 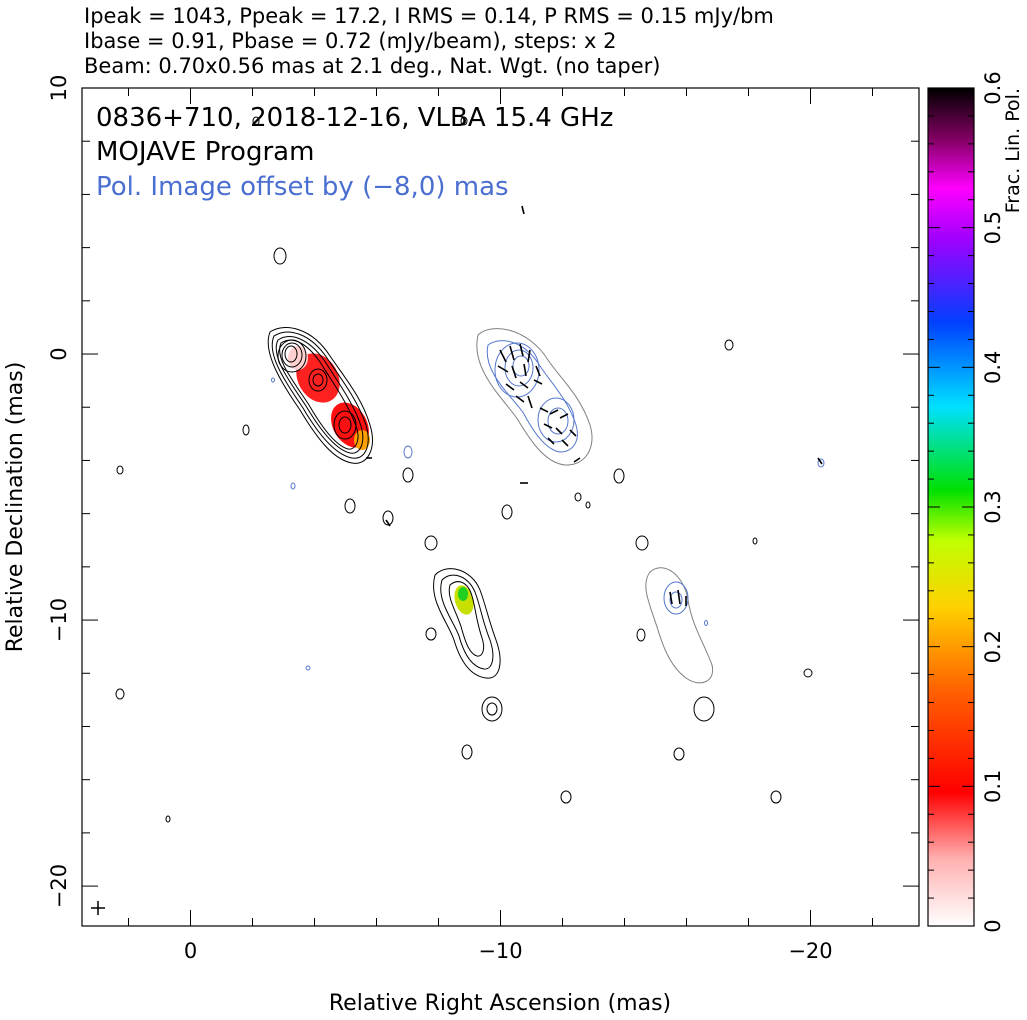 What do you see at coordinates (810, 951) in the screenshot?
I see `x-tick-label: −20` at bounding box center [810, 951].